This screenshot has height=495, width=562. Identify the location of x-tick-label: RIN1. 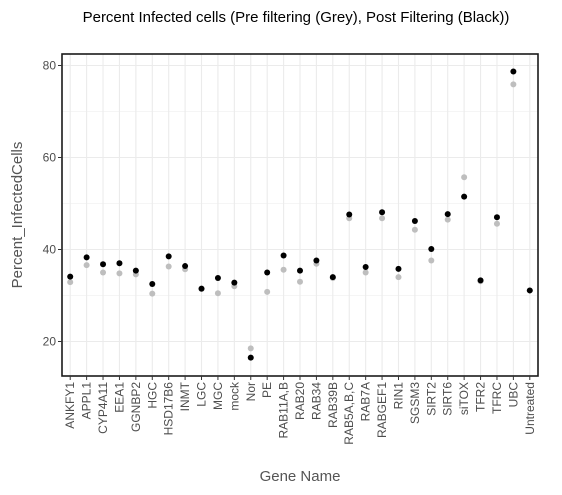
(398, 396).